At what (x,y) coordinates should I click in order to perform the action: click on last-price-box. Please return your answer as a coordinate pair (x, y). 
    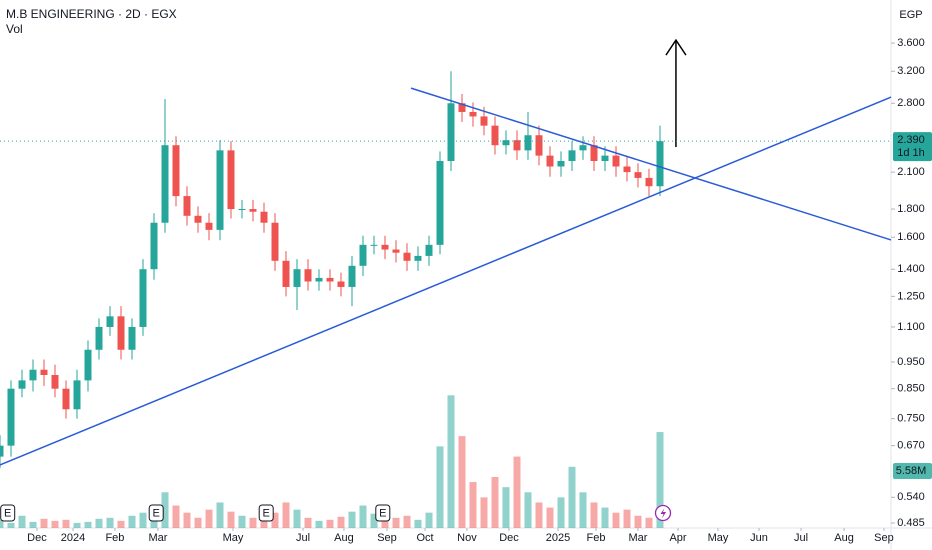
    Looking at the image, I should click on (912, 147).